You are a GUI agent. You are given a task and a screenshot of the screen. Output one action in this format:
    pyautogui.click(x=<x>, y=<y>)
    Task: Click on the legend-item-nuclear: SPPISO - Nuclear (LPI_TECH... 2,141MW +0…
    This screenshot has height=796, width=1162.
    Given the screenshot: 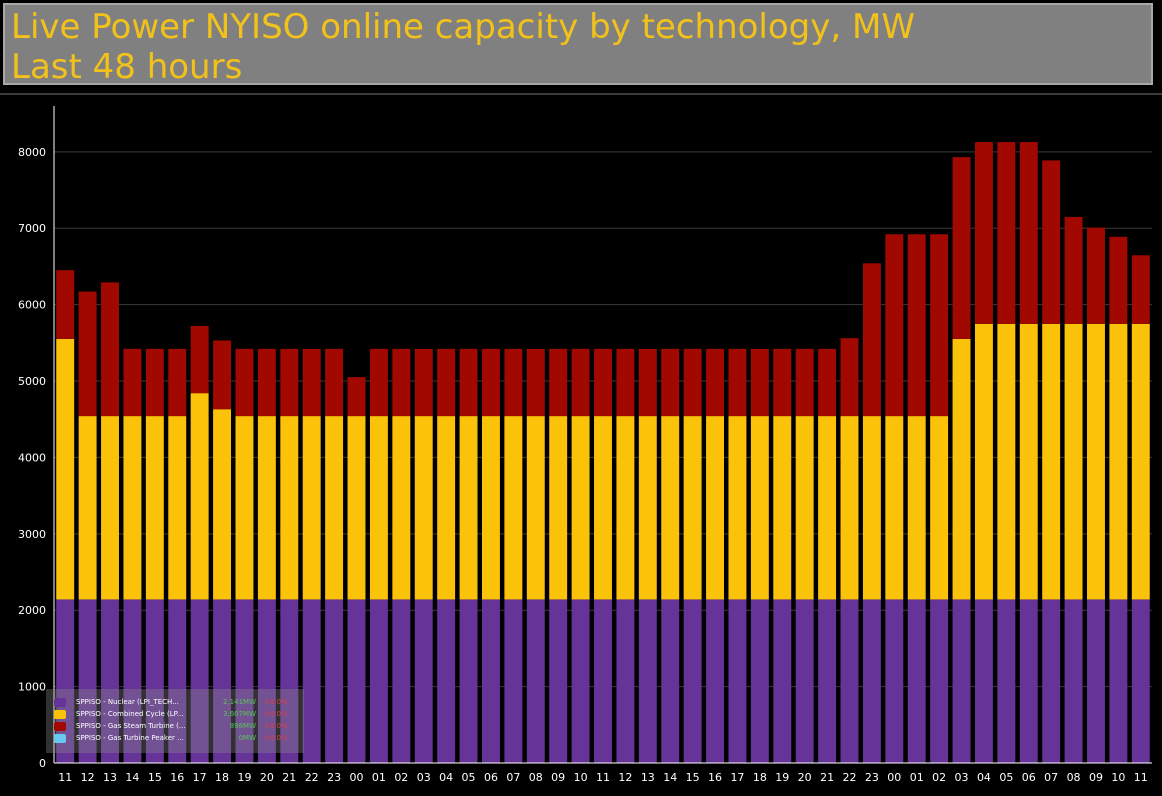 What is the action you would take?
    pyautogui.click(x=178, y=702)
    